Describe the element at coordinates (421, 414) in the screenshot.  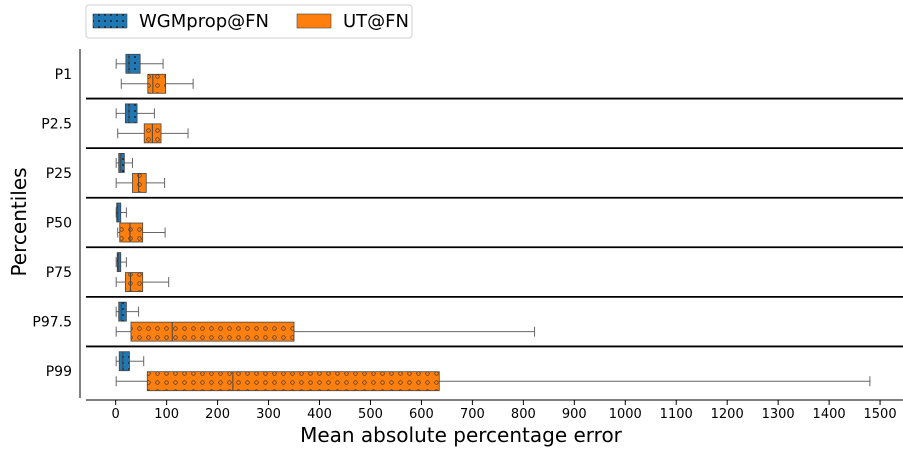
I see `x-tick-label-6: 600` at that location.